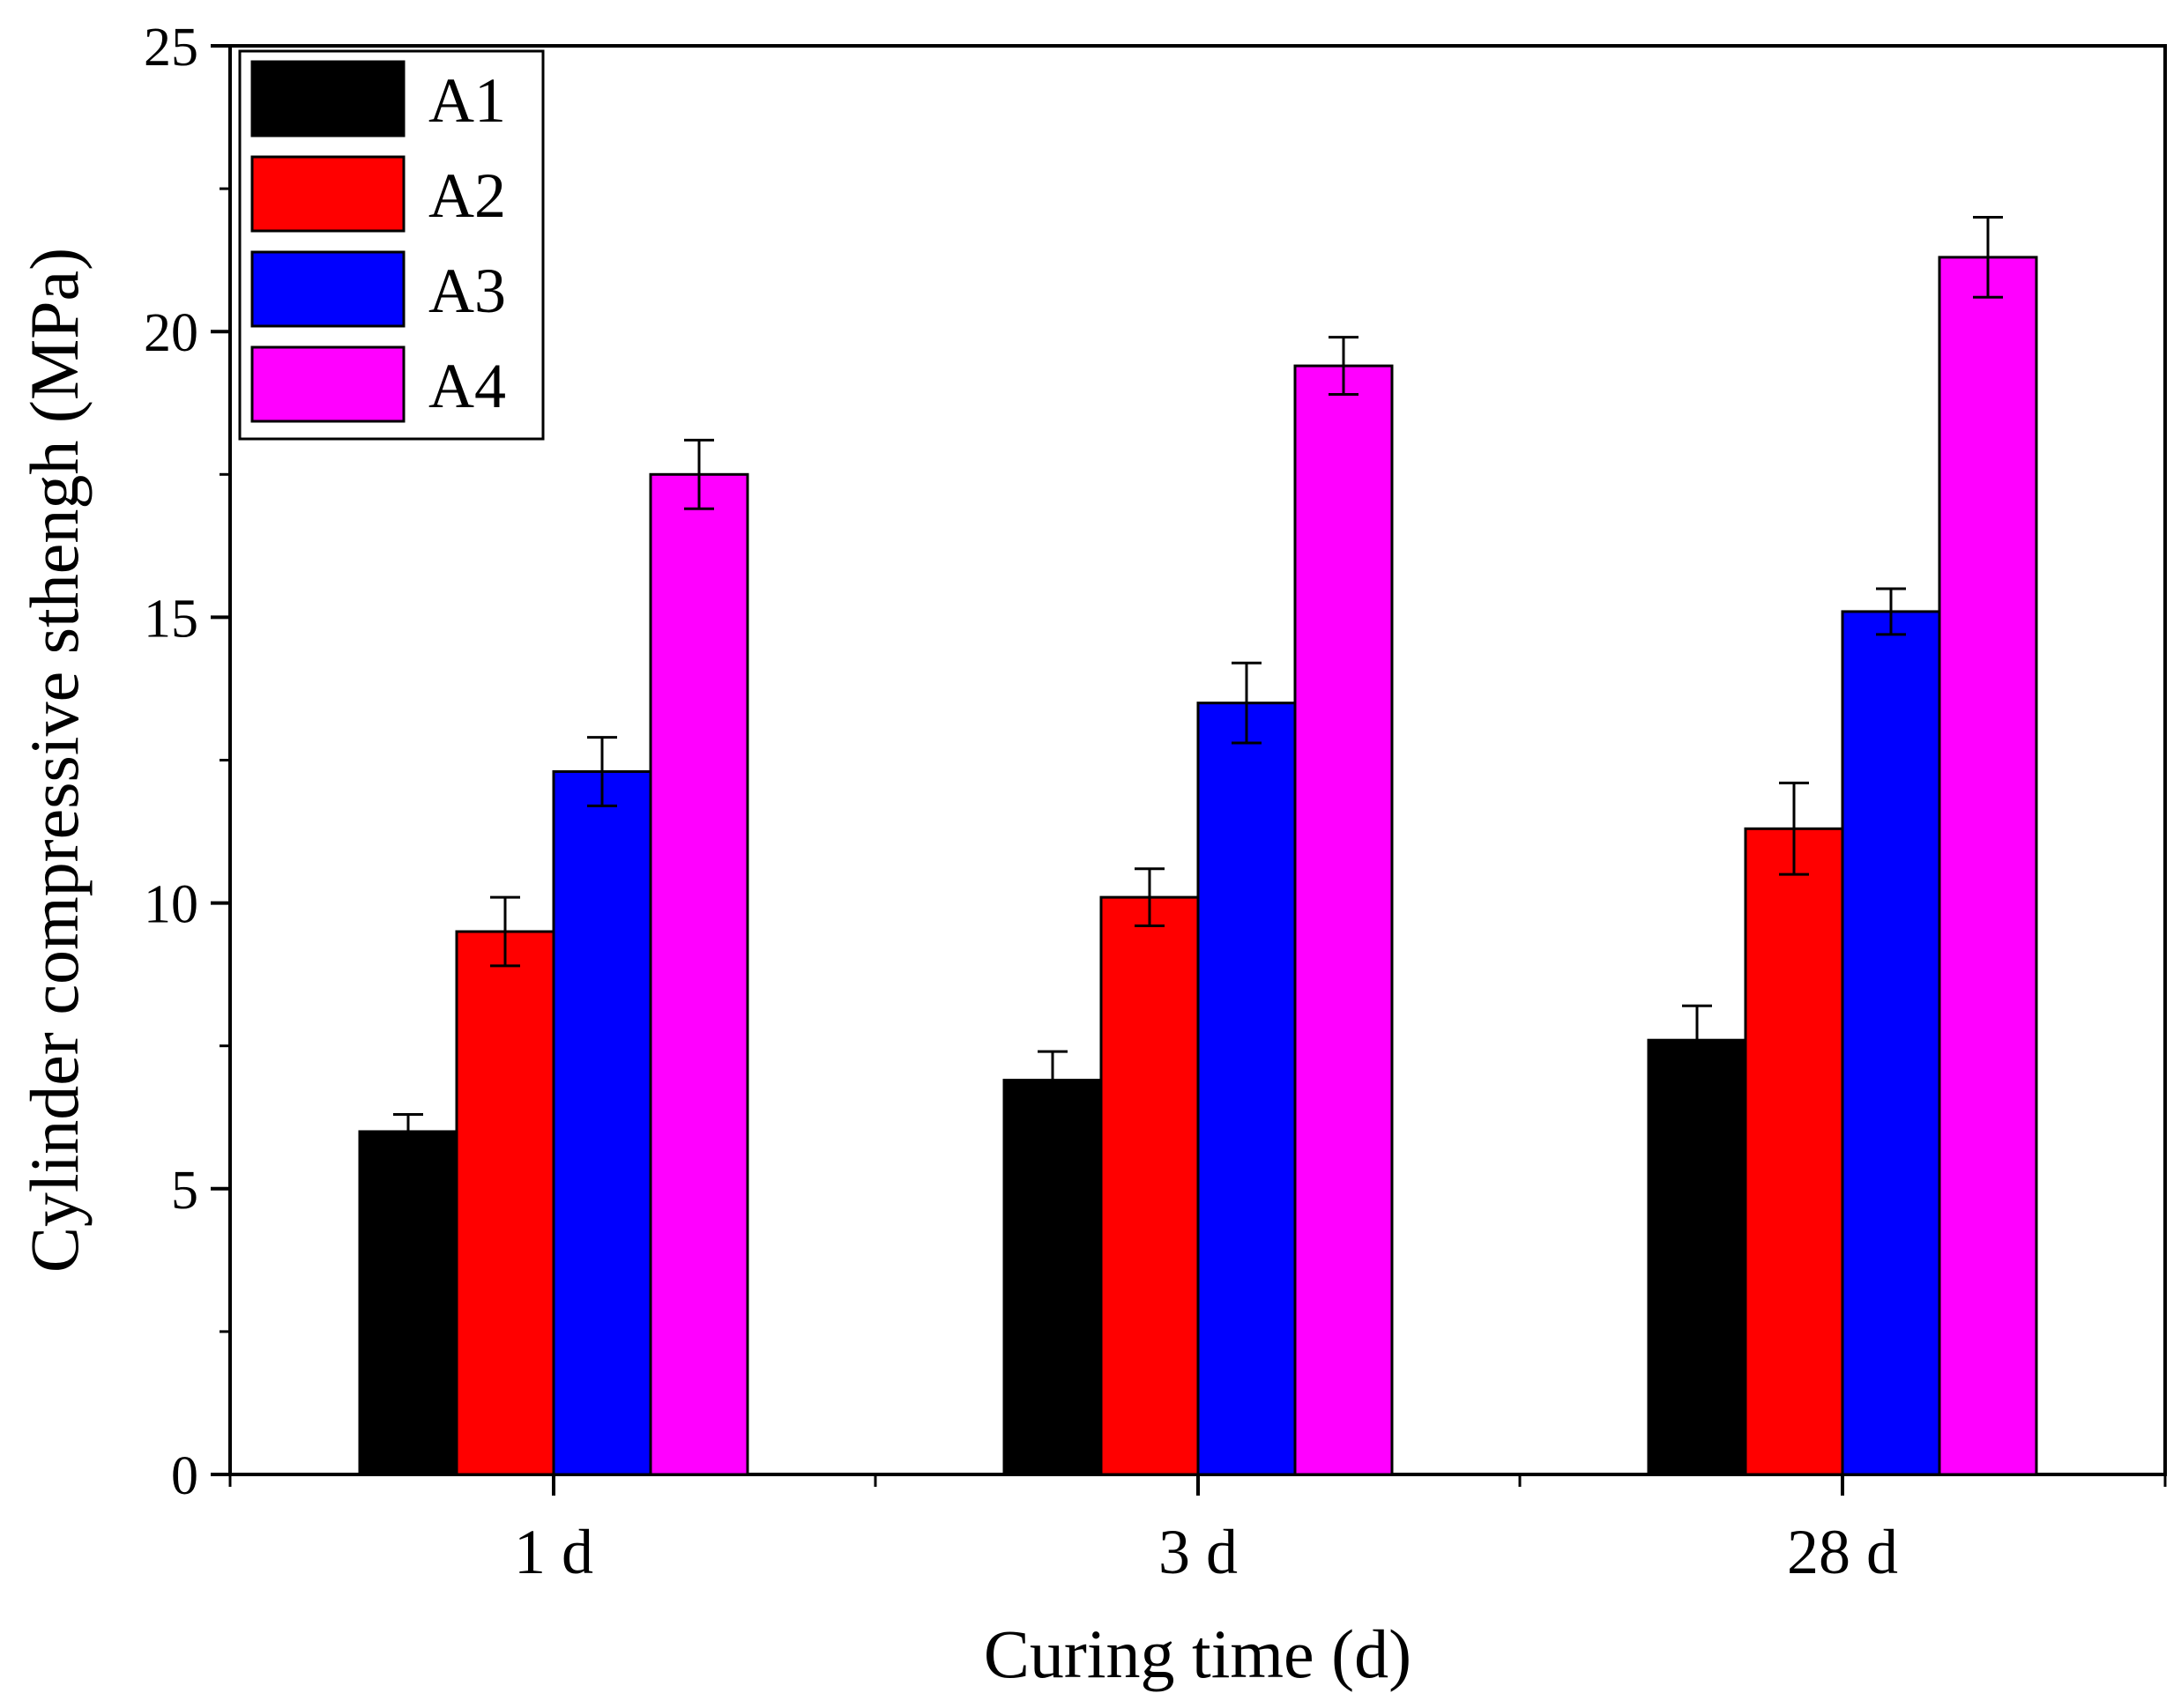 Image resolution: width=2181 pixels, height=1708 pixels. I want to click on legend-swatch-a4, so click(328, 384).